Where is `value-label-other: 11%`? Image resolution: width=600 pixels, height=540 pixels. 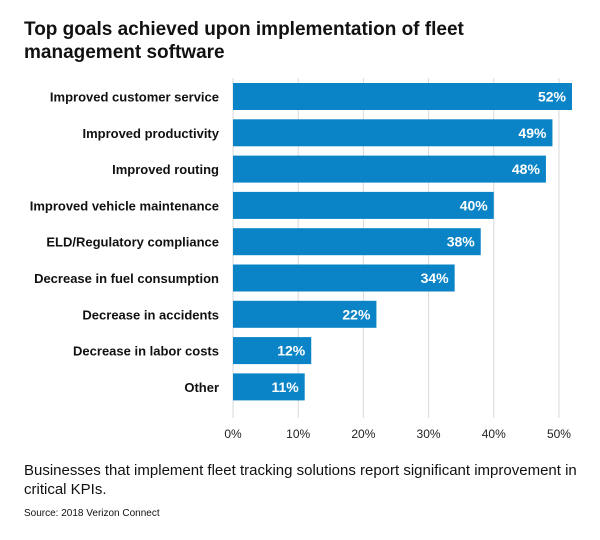
value-label-other: 11% is located at coordinates (285, 387).